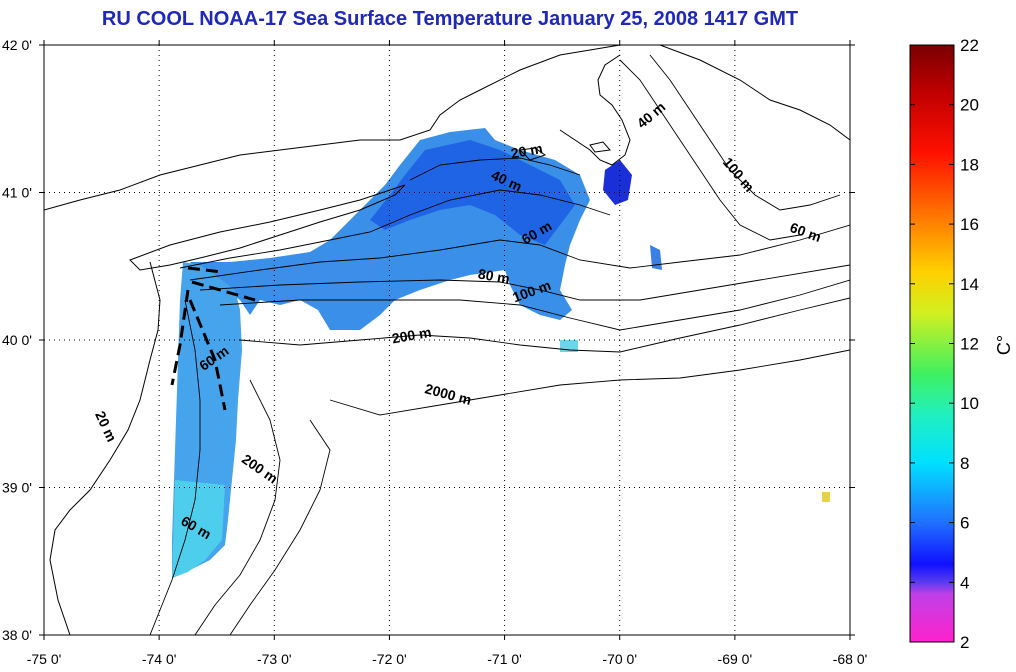 The width and height of the screenshot is (1016, 672). I want to click on contour-georges, so click(710, 150).